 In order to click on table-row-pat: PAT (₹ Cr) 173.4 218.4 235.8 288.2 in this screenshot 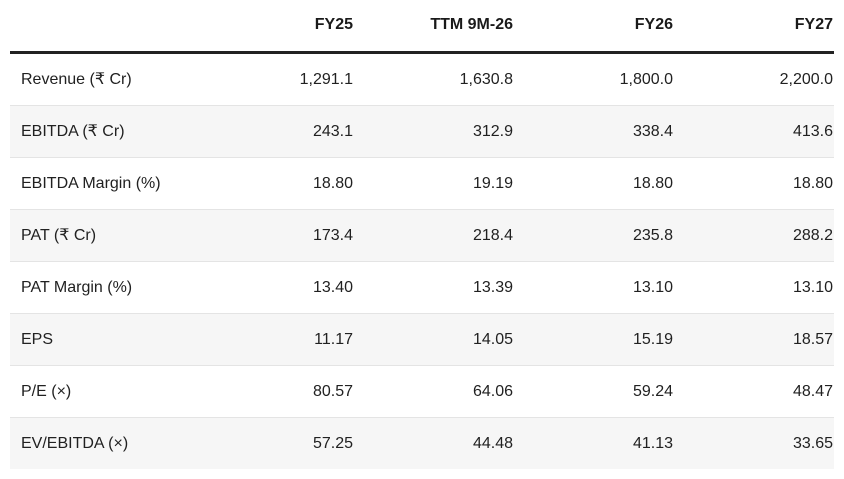, I will do `click(422, 235)`.